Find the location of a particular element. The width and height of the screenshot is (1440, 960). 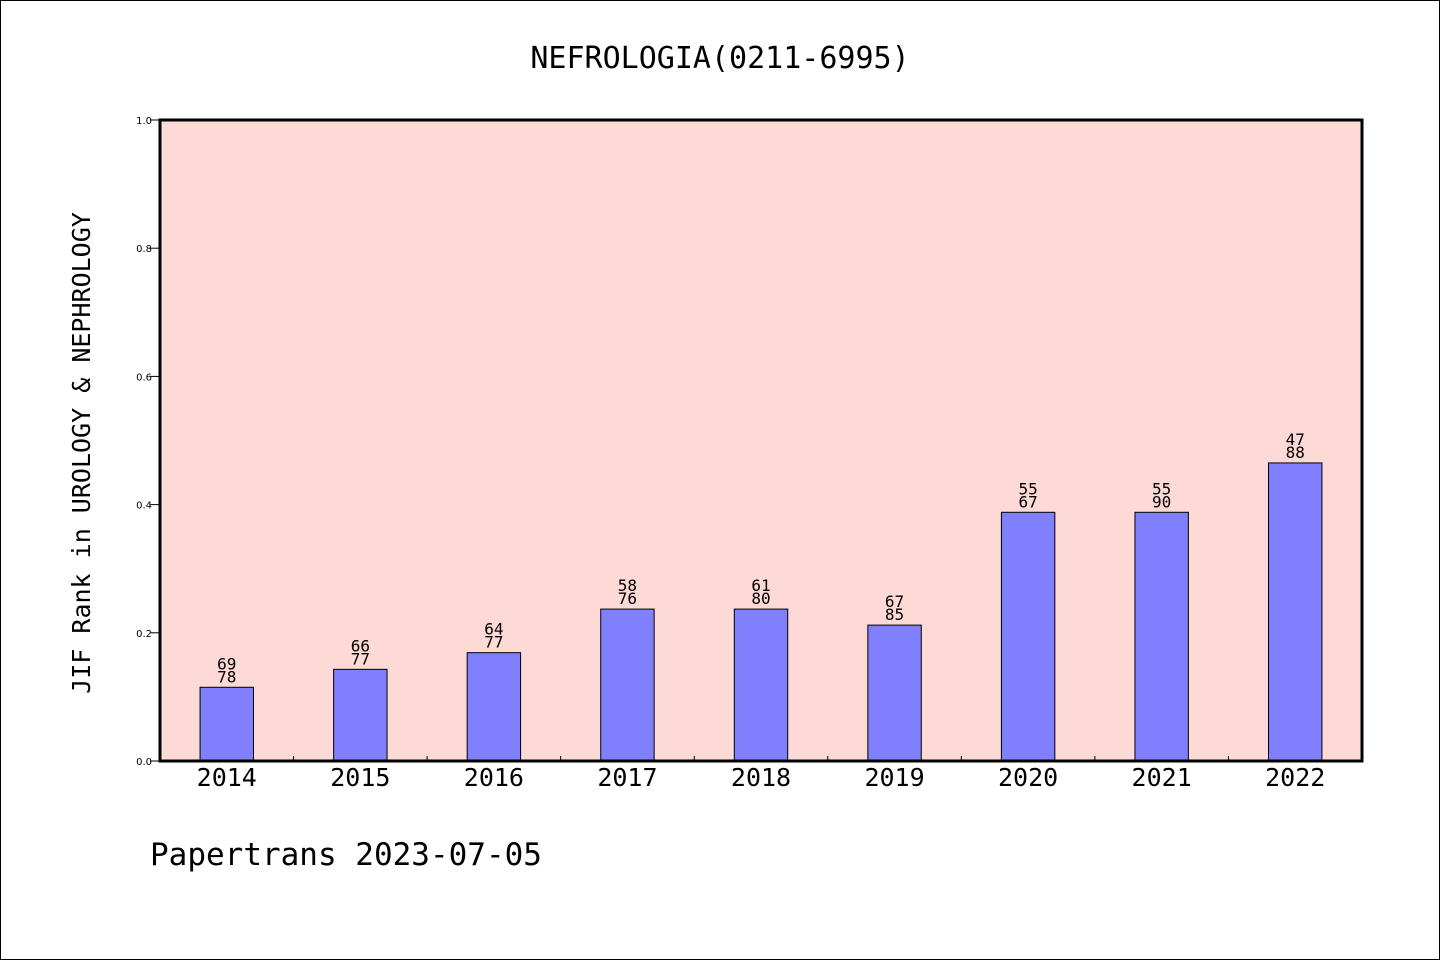

bar-rank-label: 67 is located at coordinates (894, 601).